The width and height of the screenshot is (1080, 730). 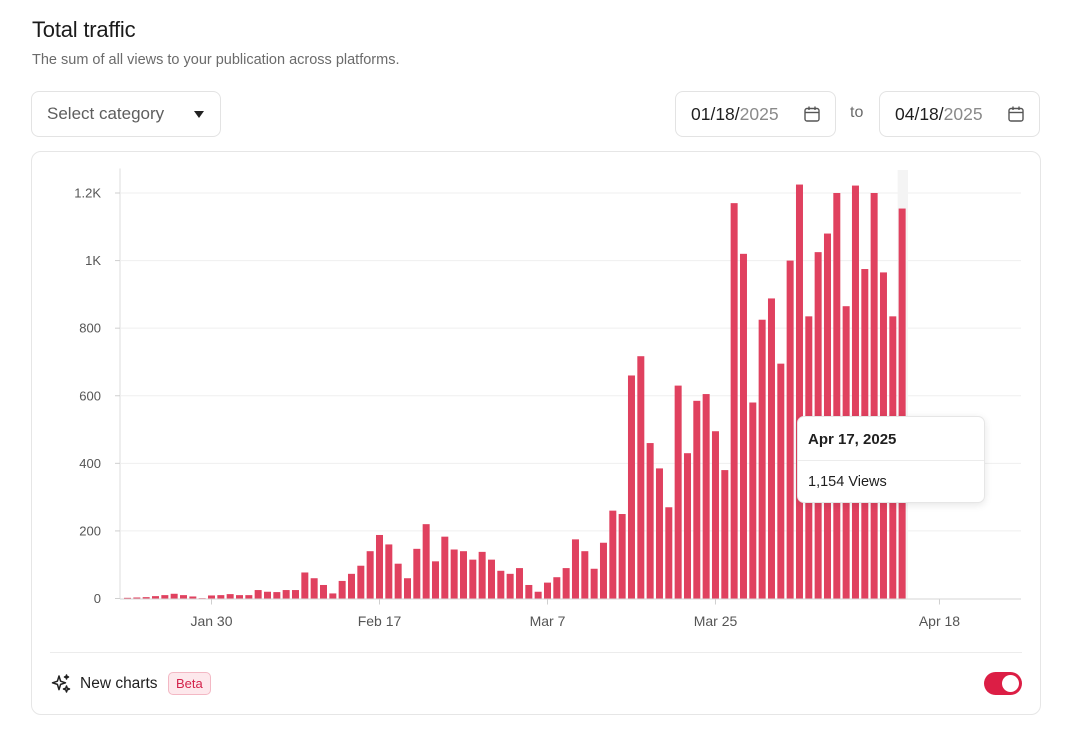 What do you see at coordinates (199, 114) in the screenshot?
I see `caret-down-icon` at bounding box center [199, 114].